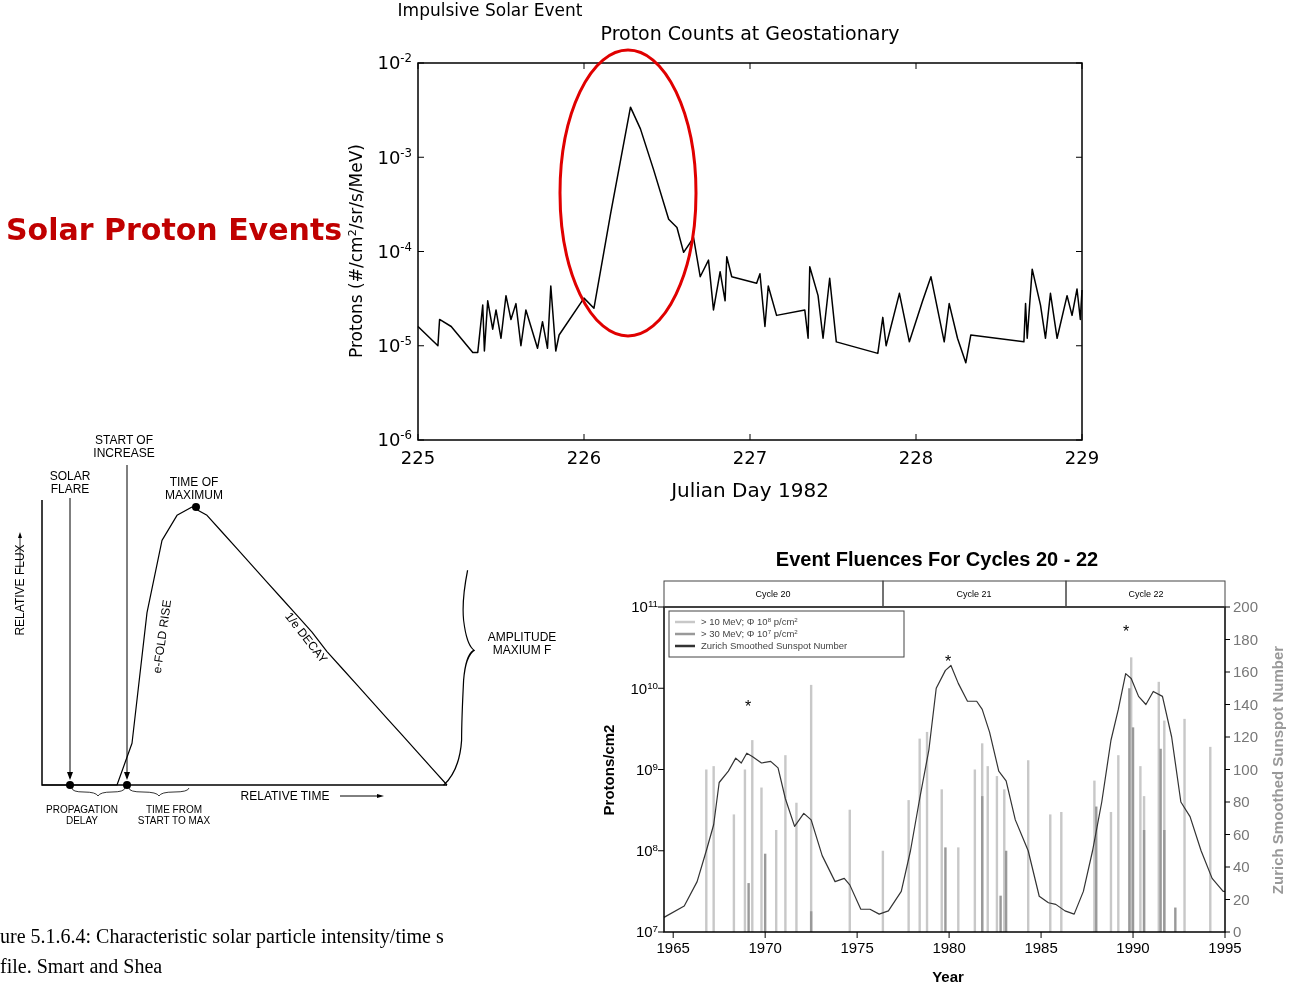 This screenshot has height=987, width=1293. Describe the element at coordinates (750, 457) in the screenshot. I see `x-tick-label: 227` at that location.